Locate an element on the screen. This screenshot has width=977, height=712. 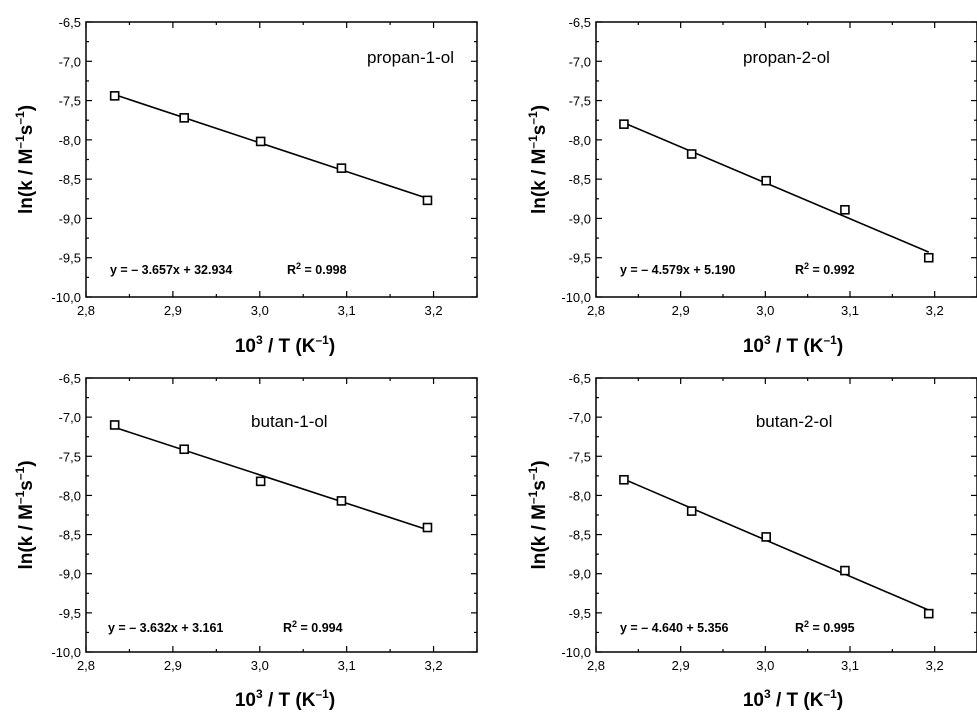
fit-equation: y = – 4.640 + 5.356 is located at coordinates (674, 628).